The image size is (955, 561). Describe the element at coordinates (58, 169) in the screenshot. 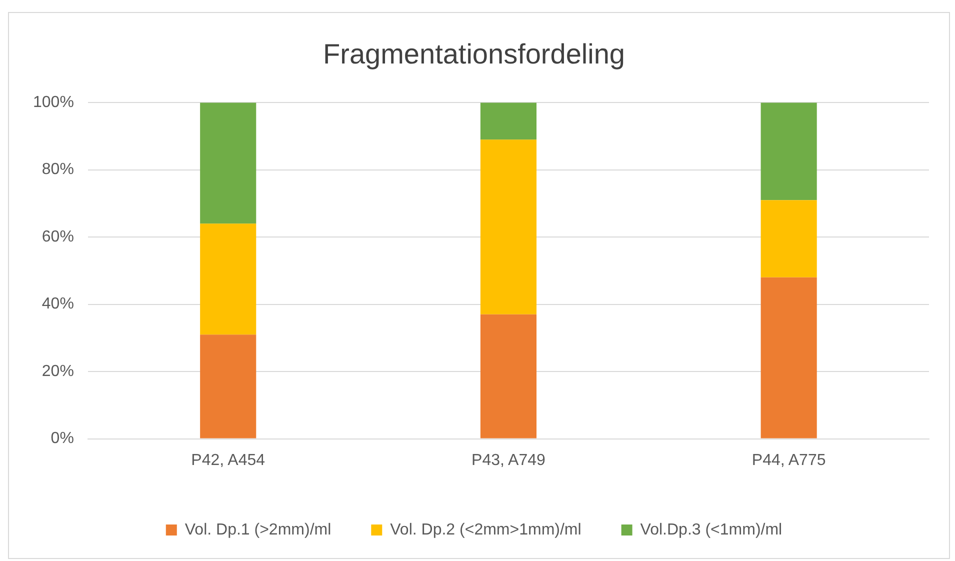

I see `y-tick-label: 80%` at that location.